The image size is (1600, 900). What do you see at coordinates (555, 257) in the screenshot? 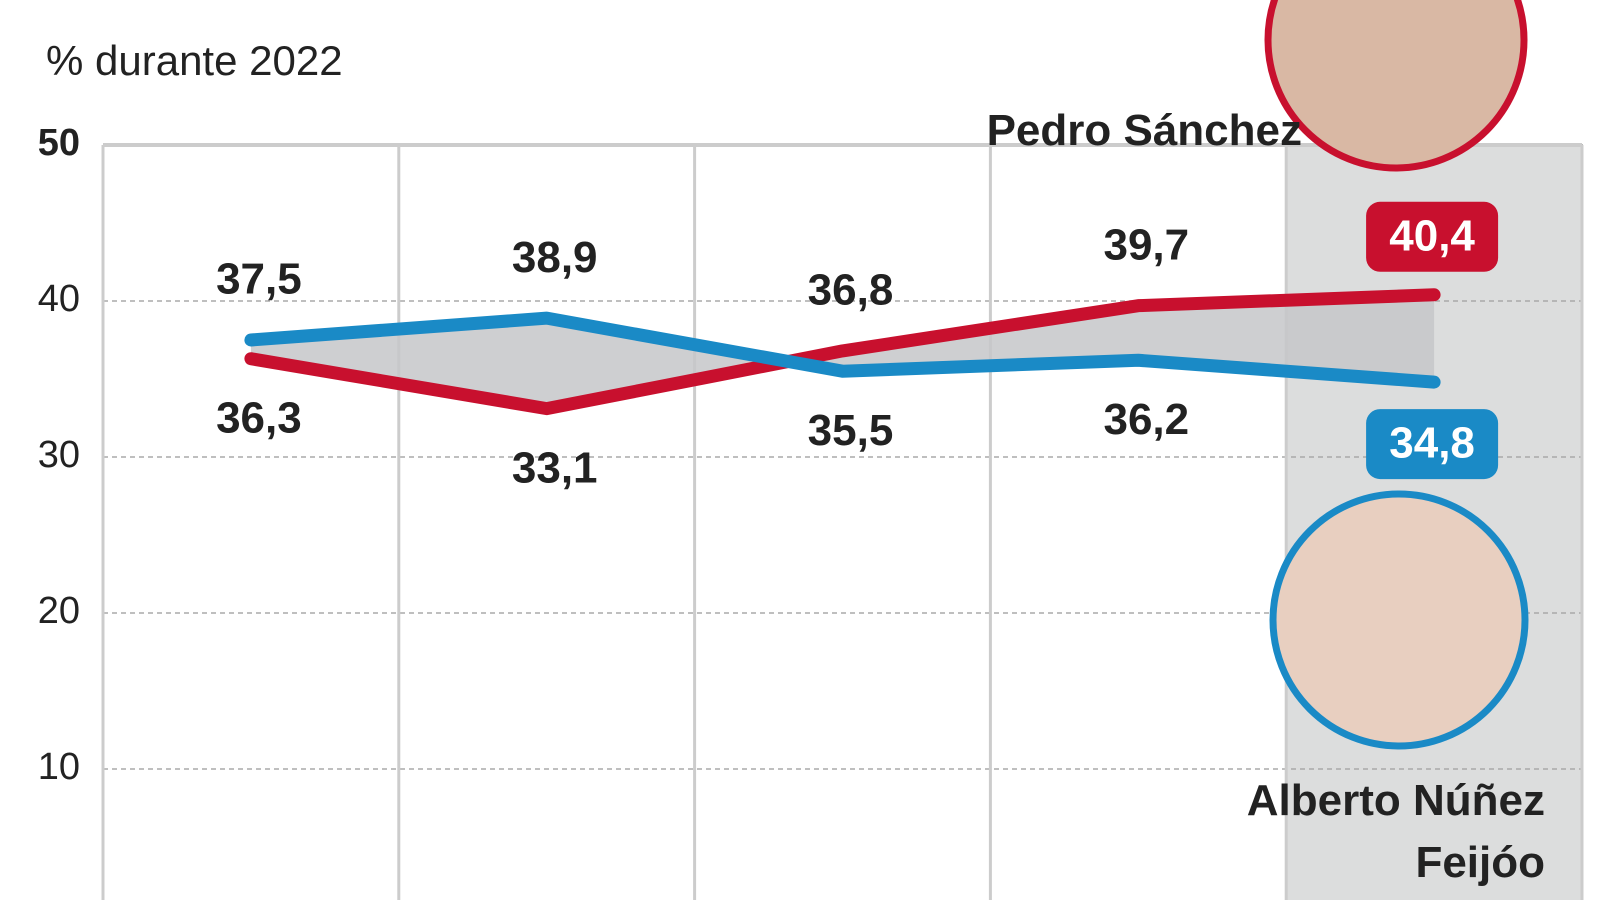
I see `value-label: 38,9` at bounding box center [555, 257].